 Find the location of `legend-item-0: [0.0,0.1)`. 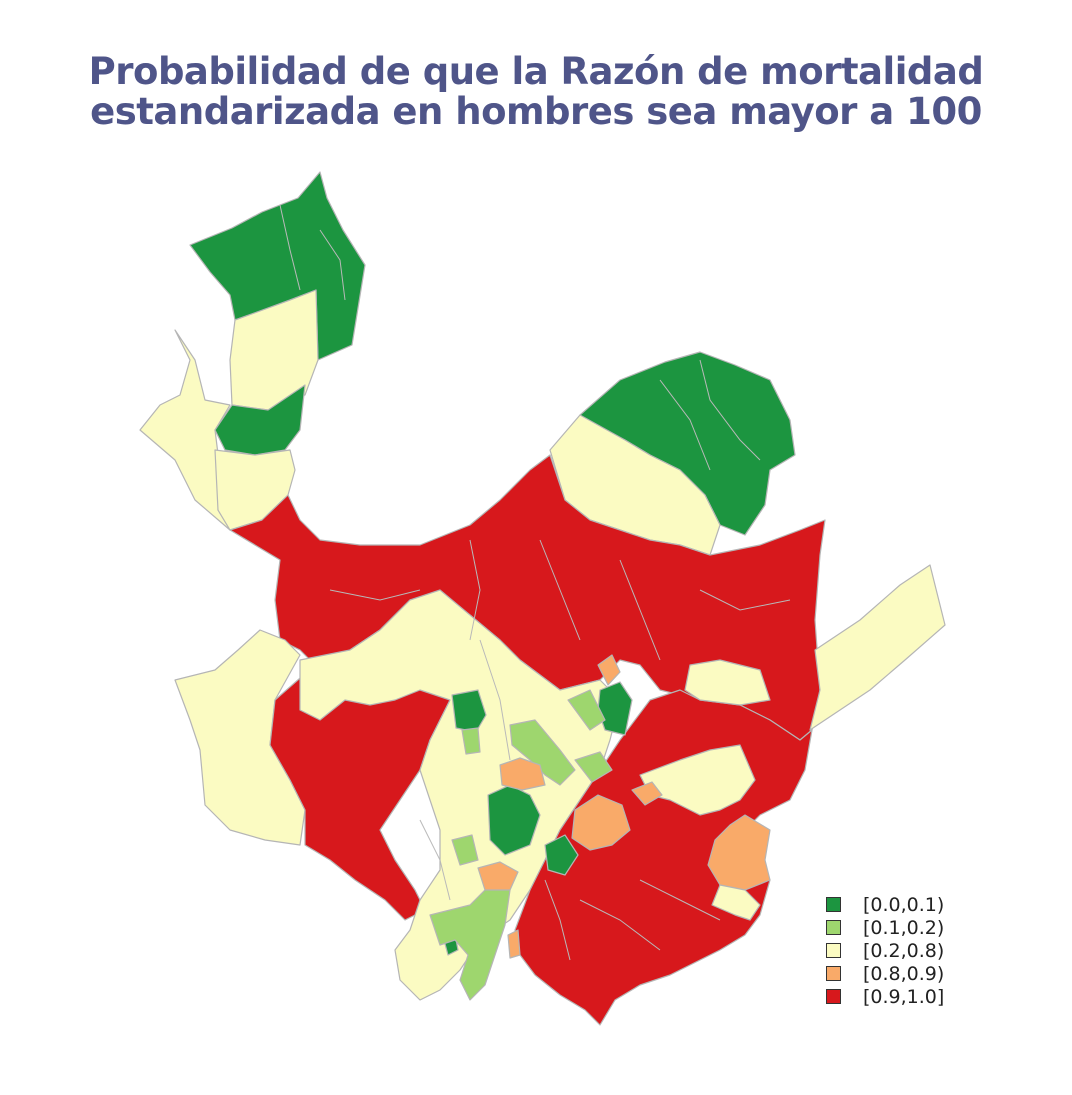

legend-item-0: [0.0,0.1) is located at coordinates (885, 904).